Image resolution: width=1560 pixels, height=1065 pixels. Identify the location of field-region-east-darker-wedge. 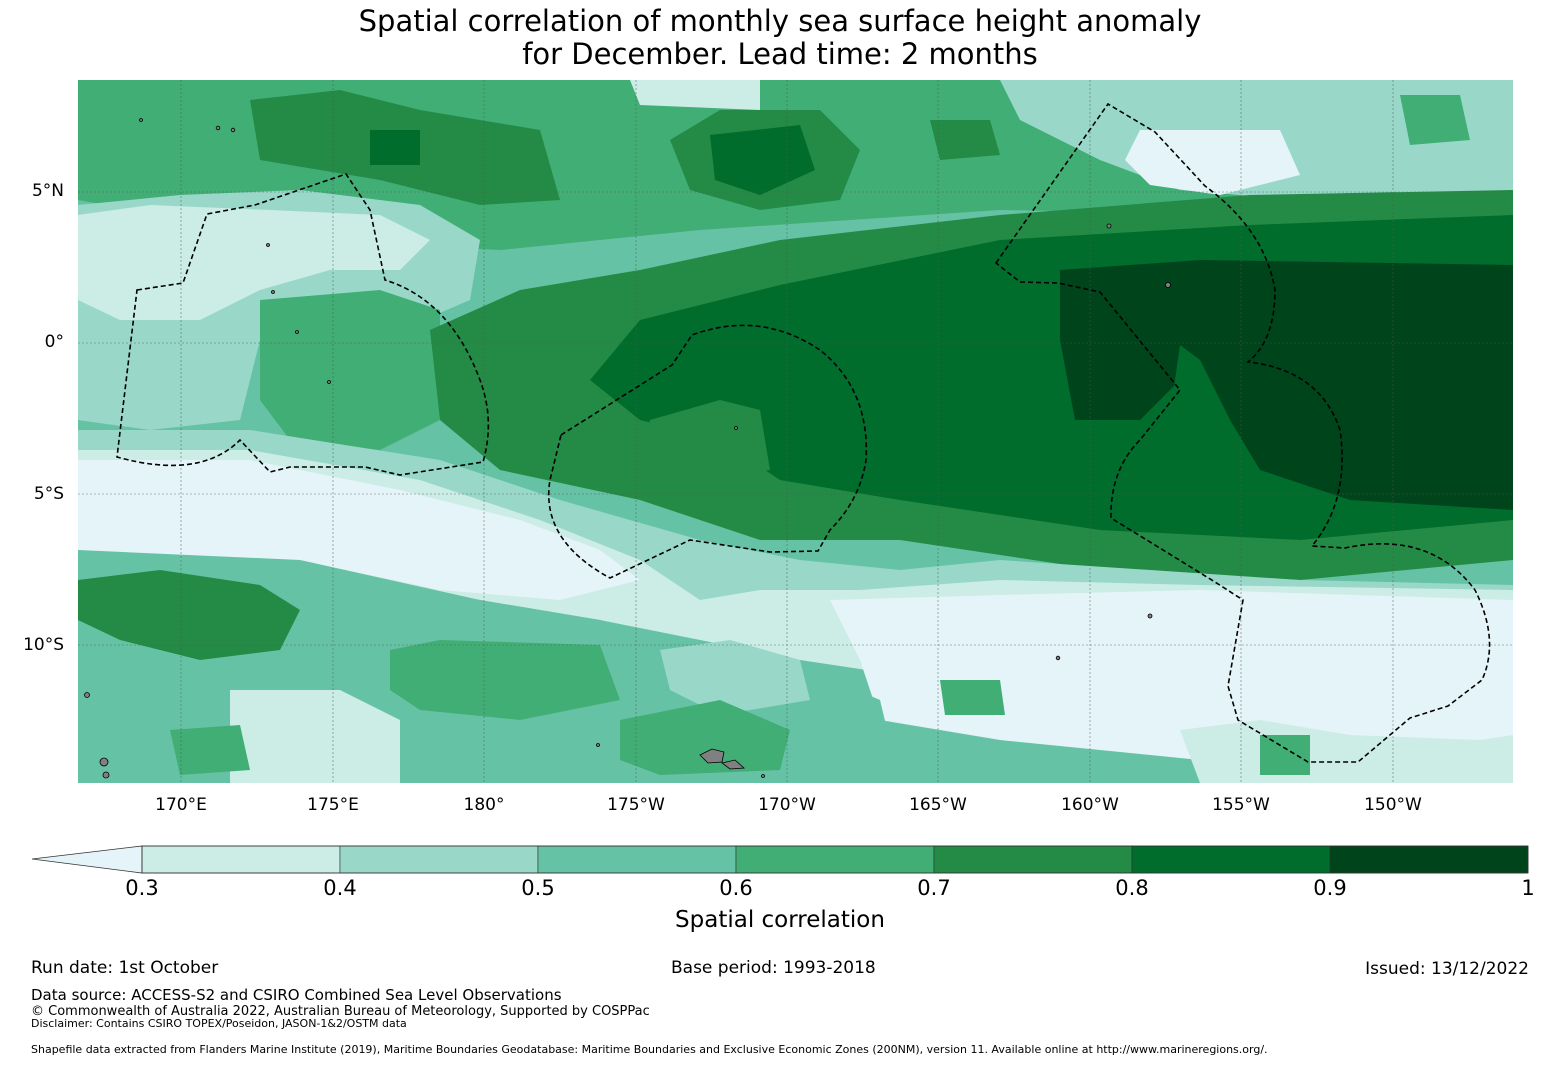
(1210, 412).